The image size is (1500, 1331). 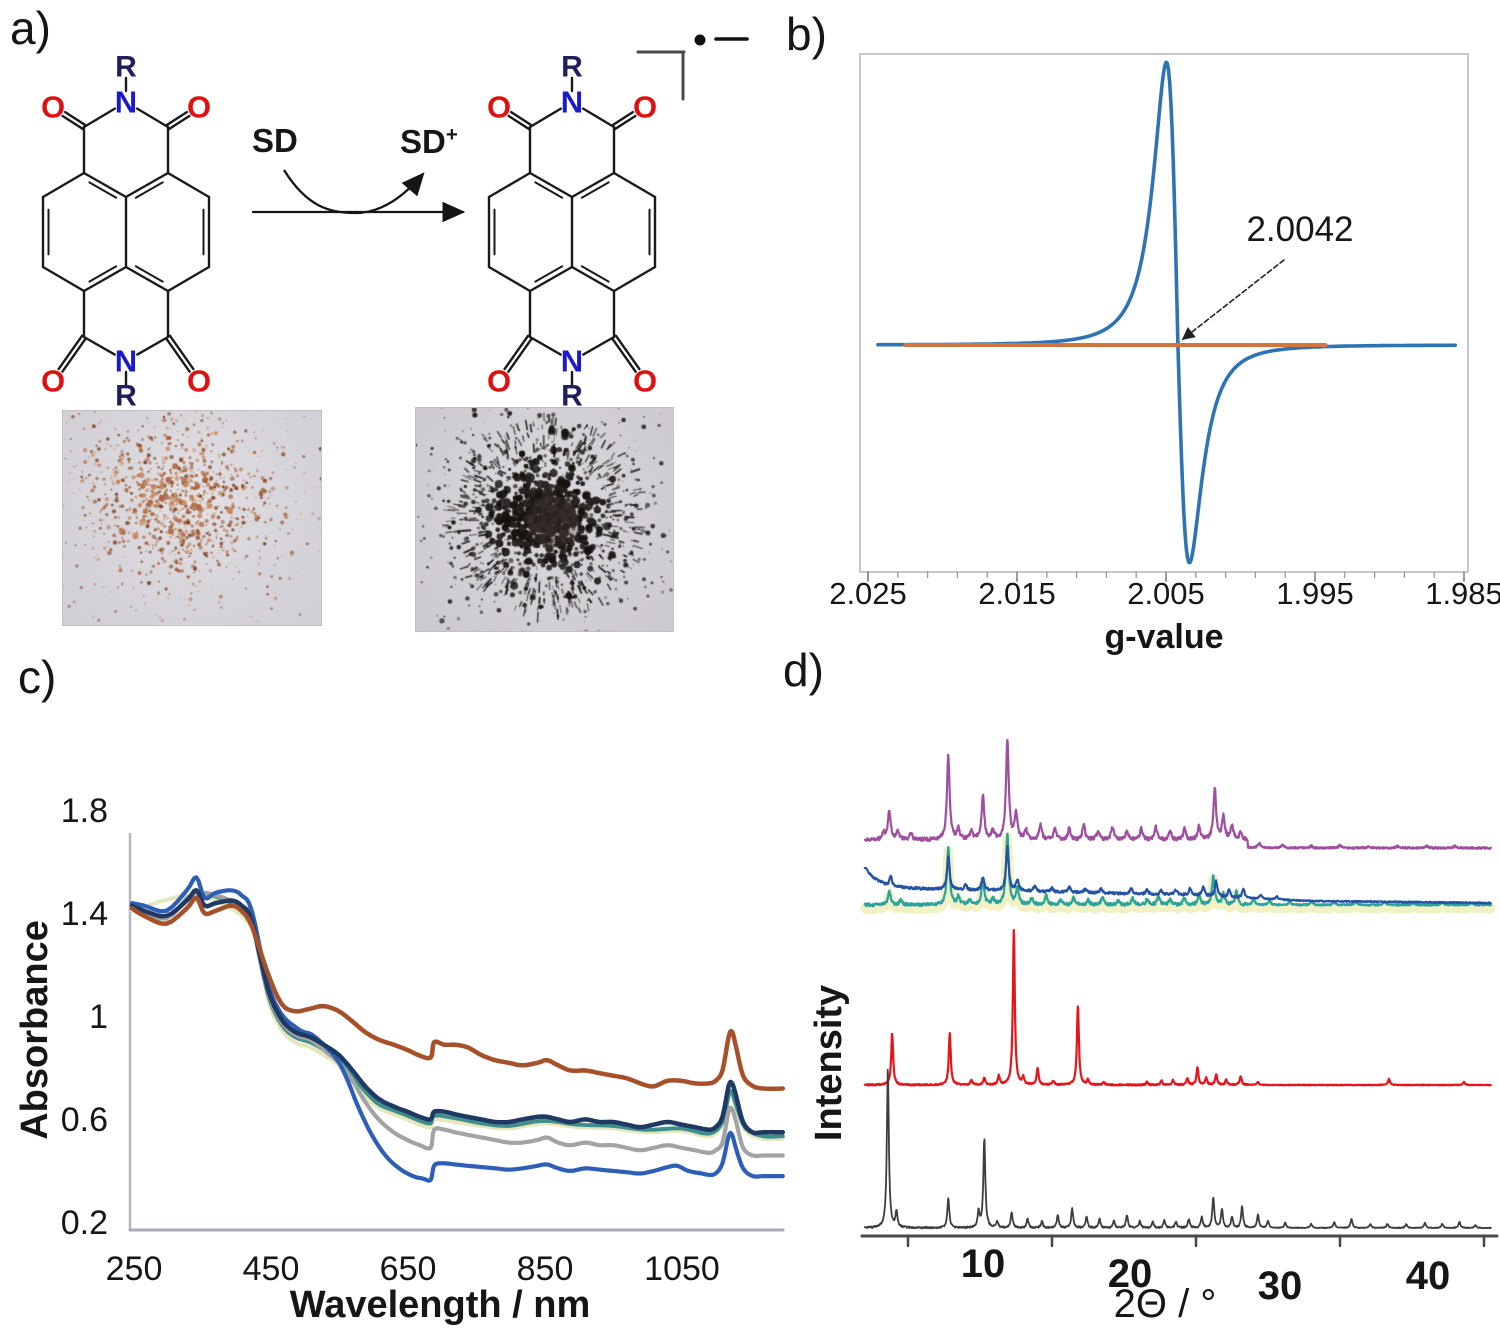 What do you see at coordinates (423, 141) in the screenshot?
I see `sd-plus-base: SD` at bounding box center [423, 141].